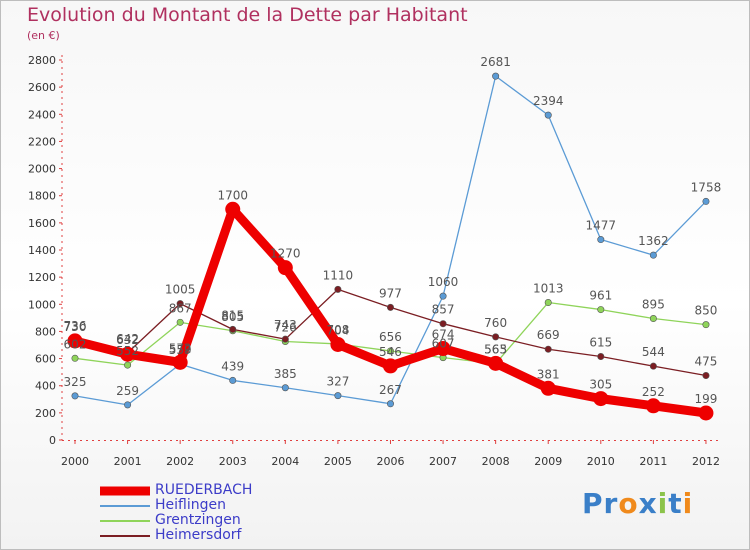 Image resolution: width=750 pixels, height=550 pixels. Describe the element at coordinates (548, 289) in the screenshot. I see `data-label-grentzingen: 1013` at that location.